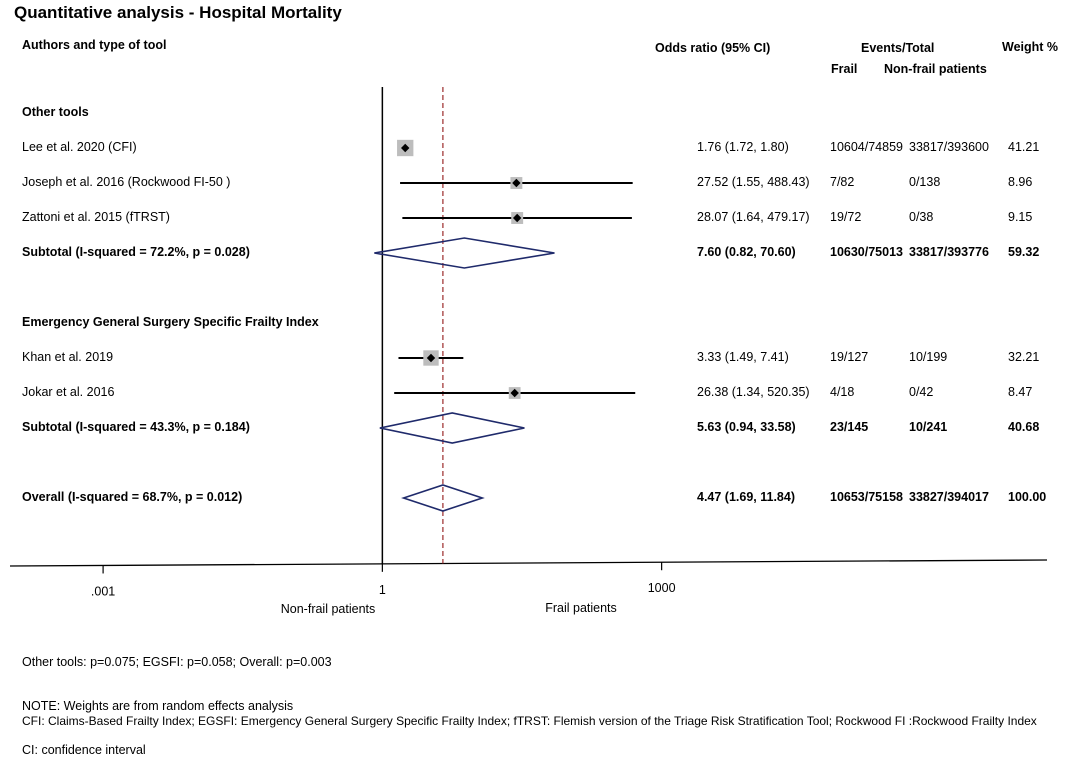  I want to click on footnote-ci: CI: confidence interval, so click(84, 750).